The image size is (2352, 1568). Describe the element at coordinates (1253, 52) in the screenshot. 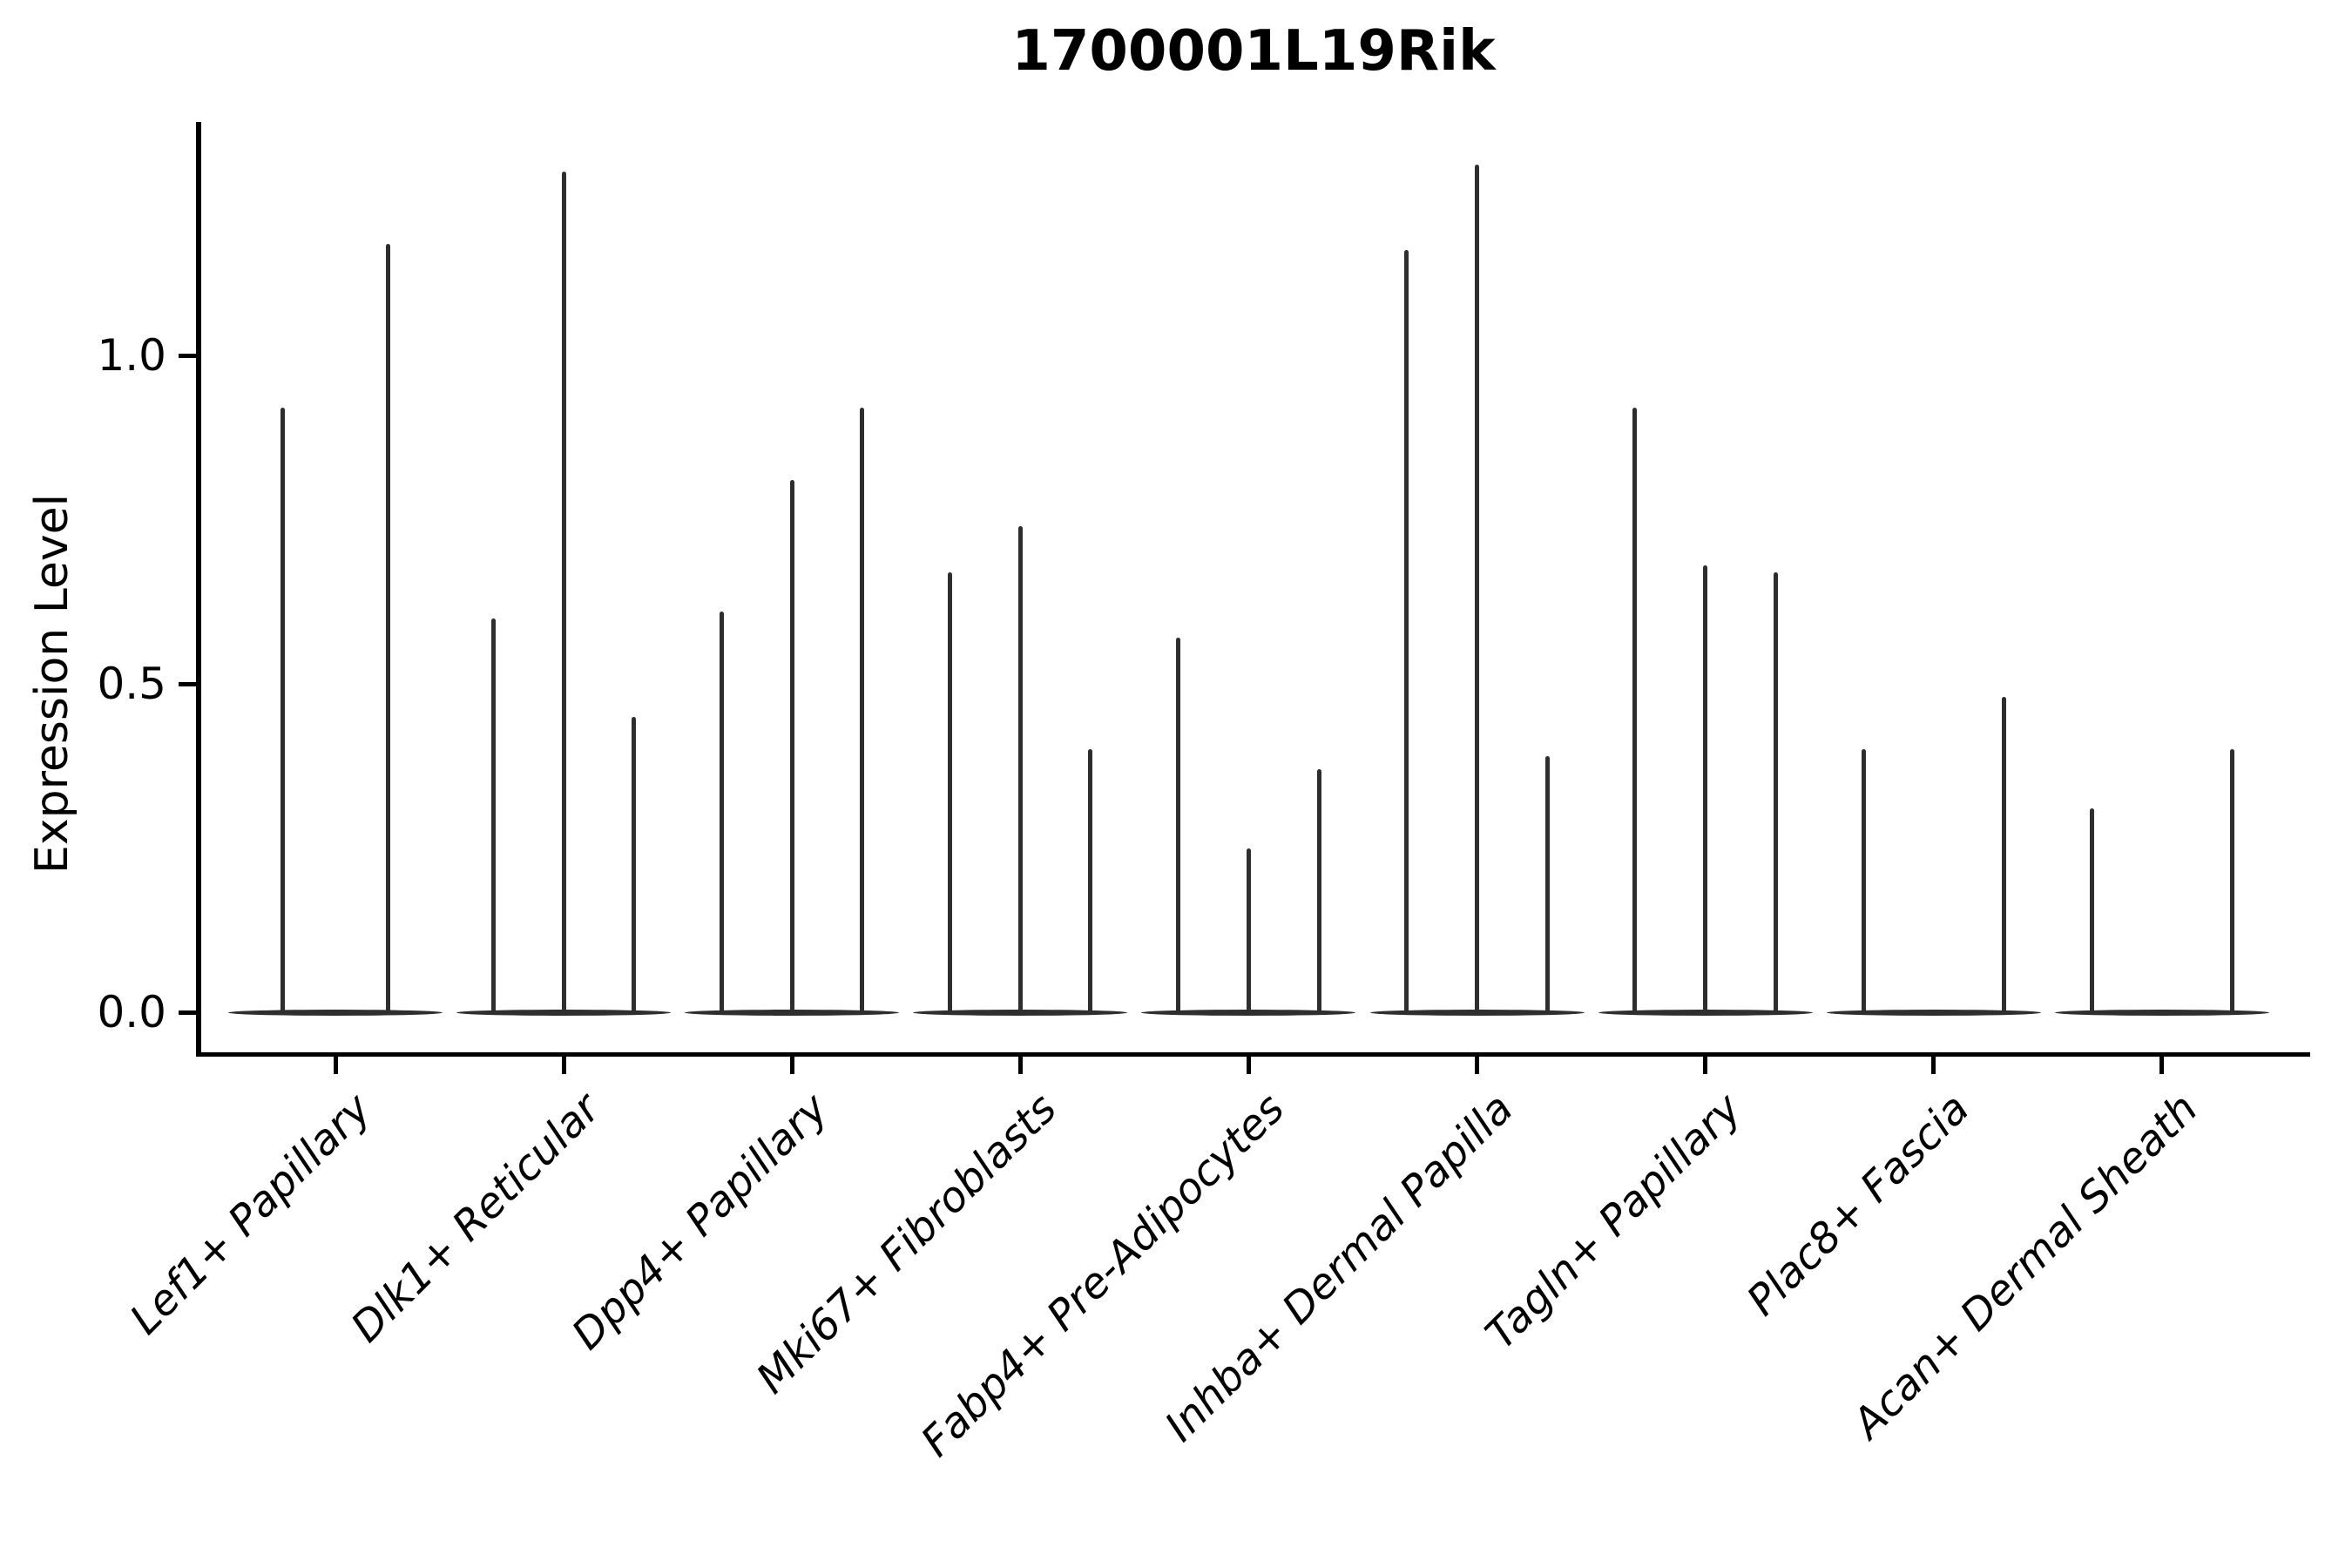

I see `chart-title: 1700001L19Rik` at that location.